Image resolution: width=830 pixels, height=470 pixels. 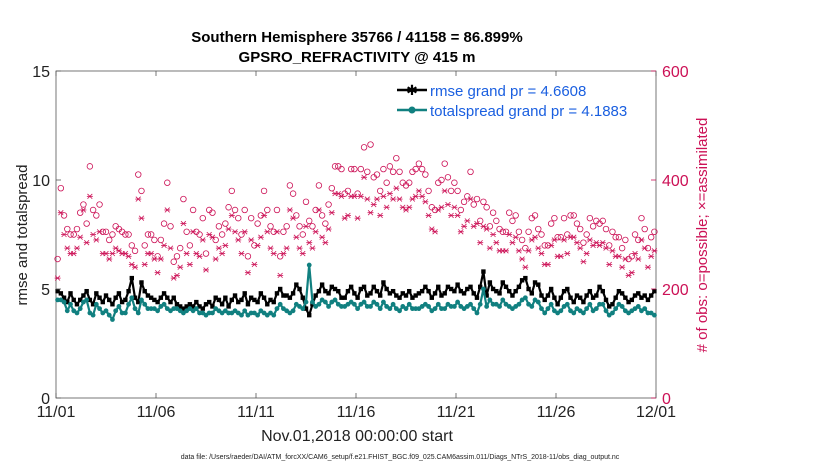 I want to click on legend-rmse-label: rmse grand pr = 4.6608, so click(x=508, y=91).